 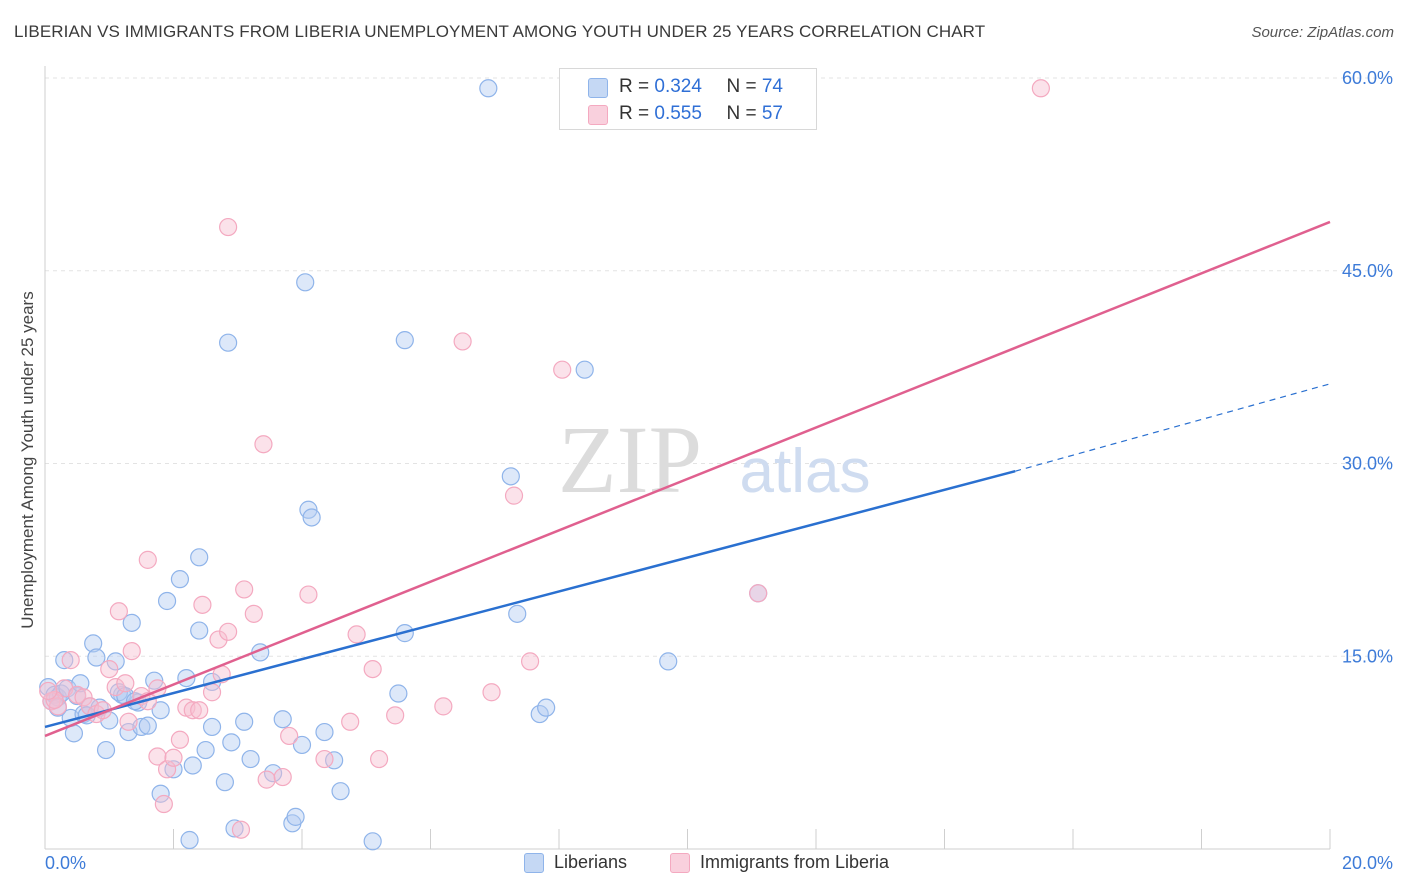 What do you see at coordinates (1173, 427) in the screenshot?
I see `trend-line-liberians-extension` at bounding box center [1173, 427].